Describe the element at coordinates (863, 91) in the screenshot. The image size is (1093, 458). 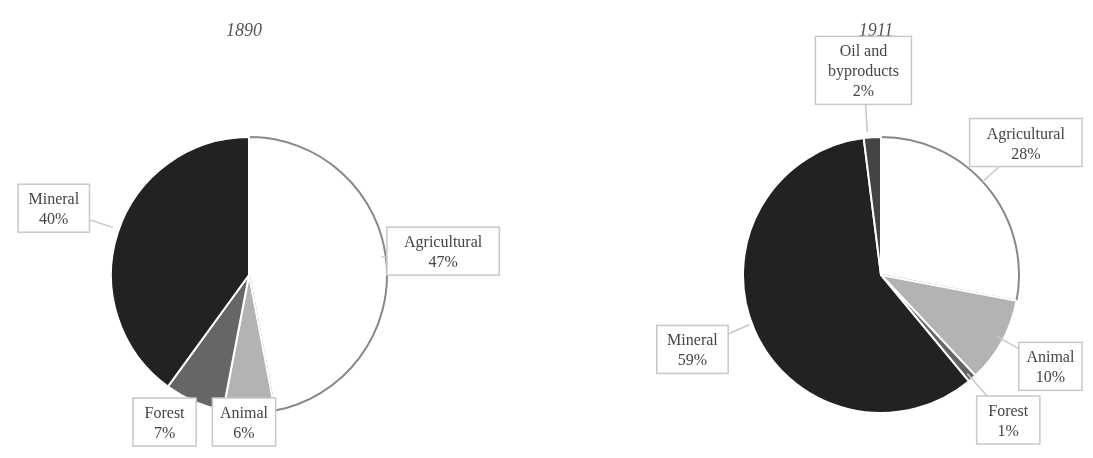
I see `data-label: 2%` at that location.